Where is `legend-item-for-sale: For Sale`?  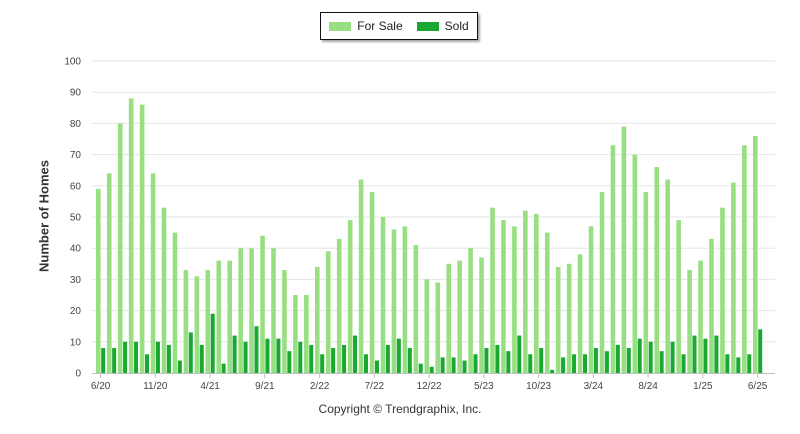 legend-item-for-sale: For Sale is located at coordinates (366, 26).